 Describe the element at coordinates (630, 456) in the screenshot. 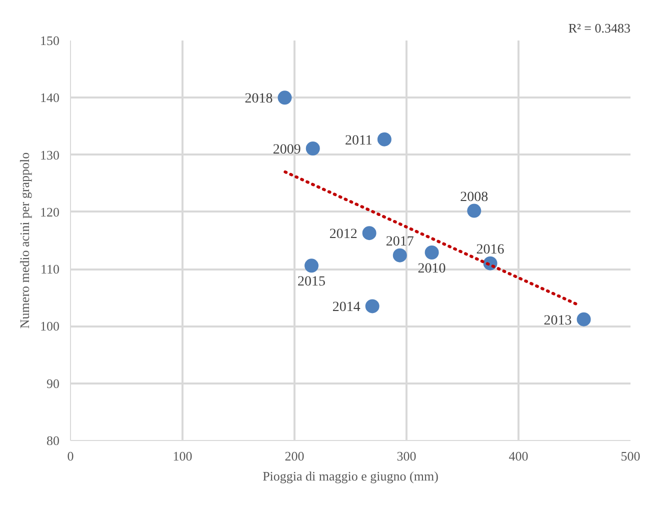

I see `x-tick-label: 500` at that location.